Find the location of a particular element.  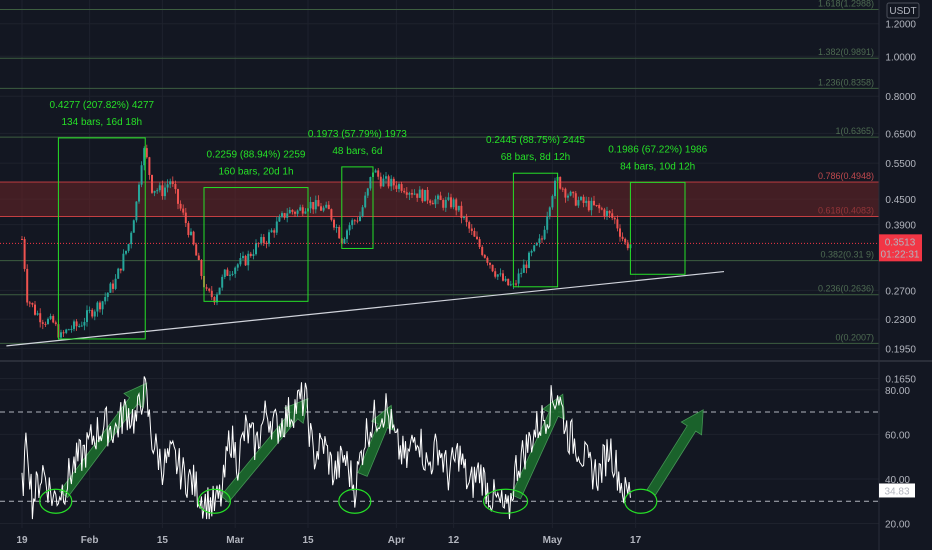

oversold-ellipse is located at coordinates (641, 501).